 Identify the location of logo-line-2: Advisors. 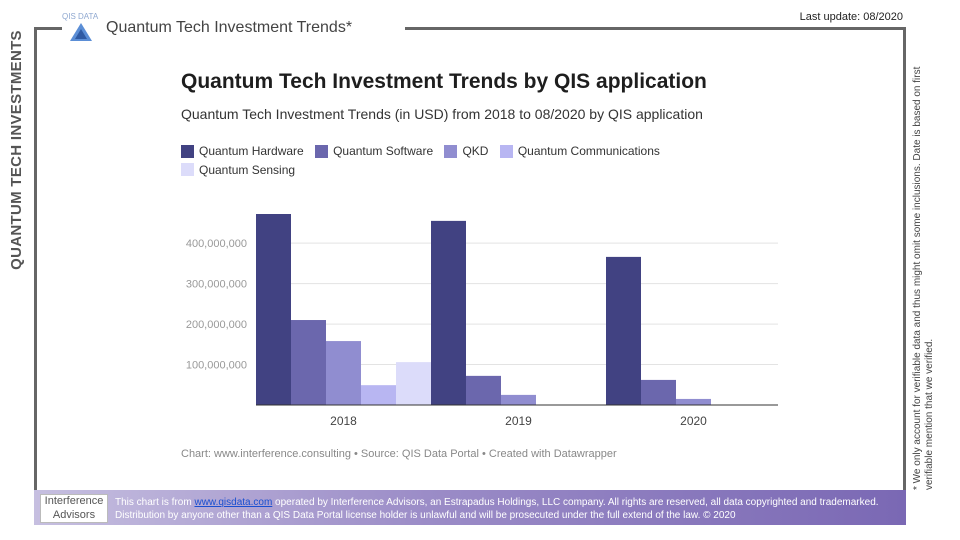
(74, 515).